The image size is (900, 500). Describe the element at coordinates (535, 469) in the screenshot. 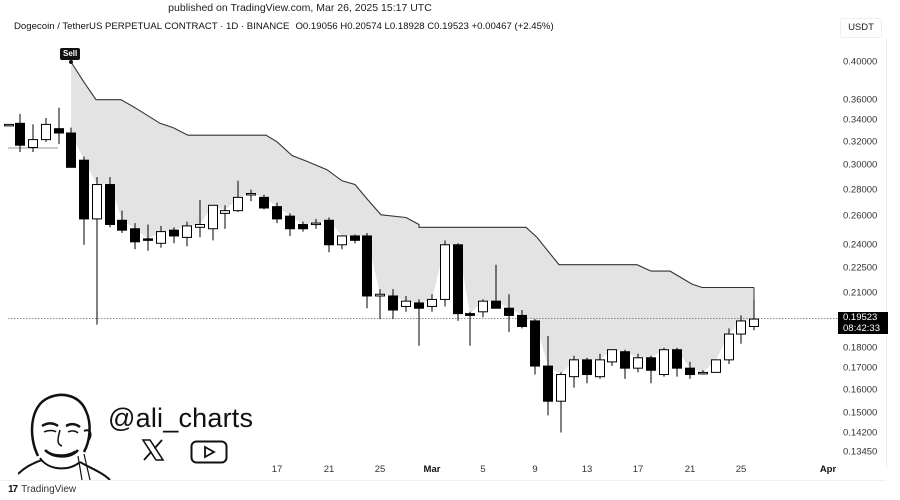

I see `time-tick-label: 9` at that location.